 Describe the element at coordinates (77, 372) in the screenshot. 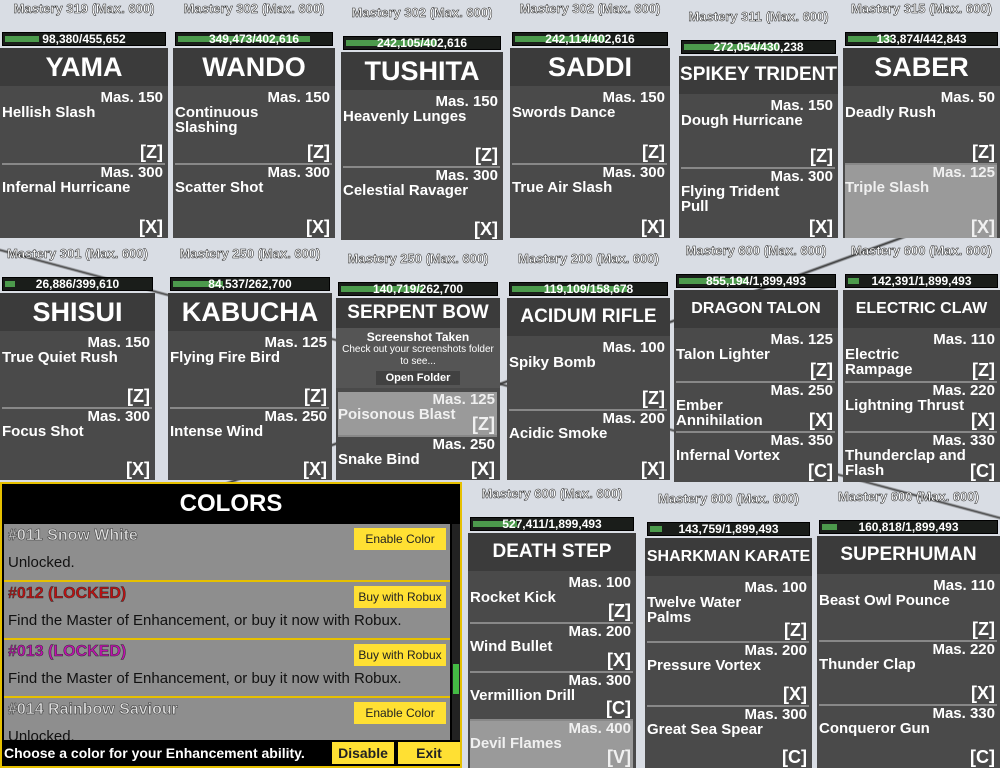

I see `move-row: Mas. 150 True Quiet Rush [Z]` at that location.